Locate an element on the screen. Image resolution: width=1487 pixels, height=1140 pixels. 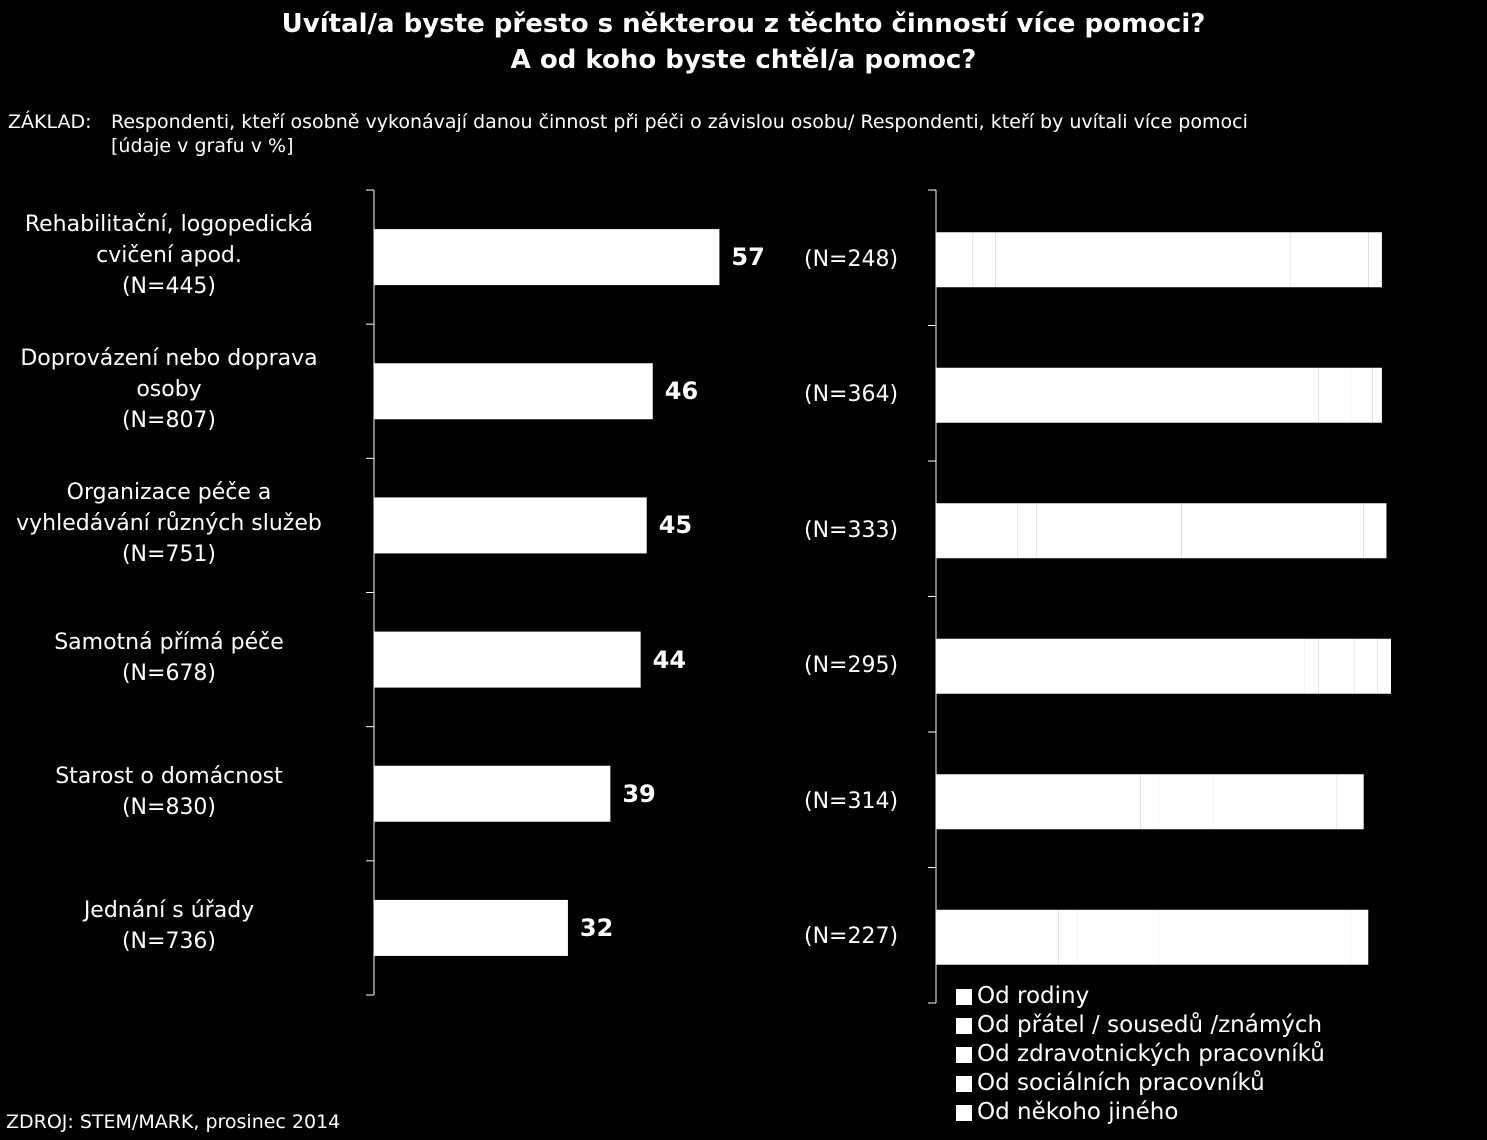
left-value-label: 45 is located at coordinates (675, 525).